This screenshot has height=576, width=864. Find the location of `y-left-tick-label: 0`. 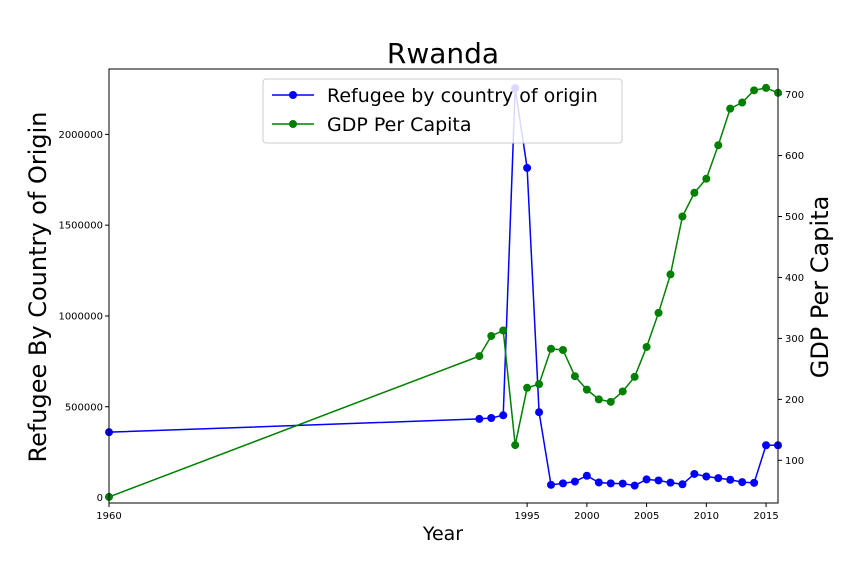

y-left-tick-label: 0 is located at coordinates (100, 498).